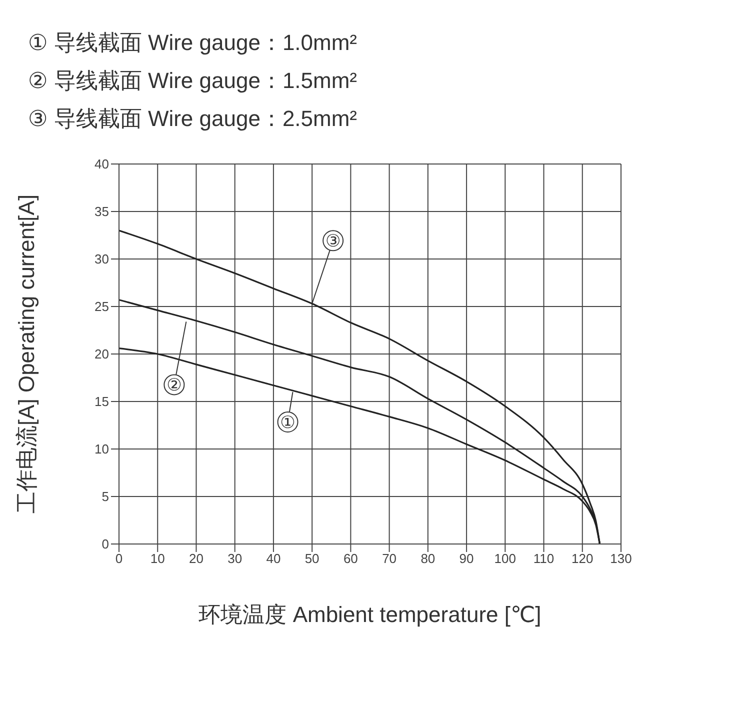 Image resolution: width=750 pixels, height=706 pixels. Describe the element at coordinates (193, 81) in the screenshot. I see `text: ② 导线截面 Wire gauge：1.5mm²` at that location.